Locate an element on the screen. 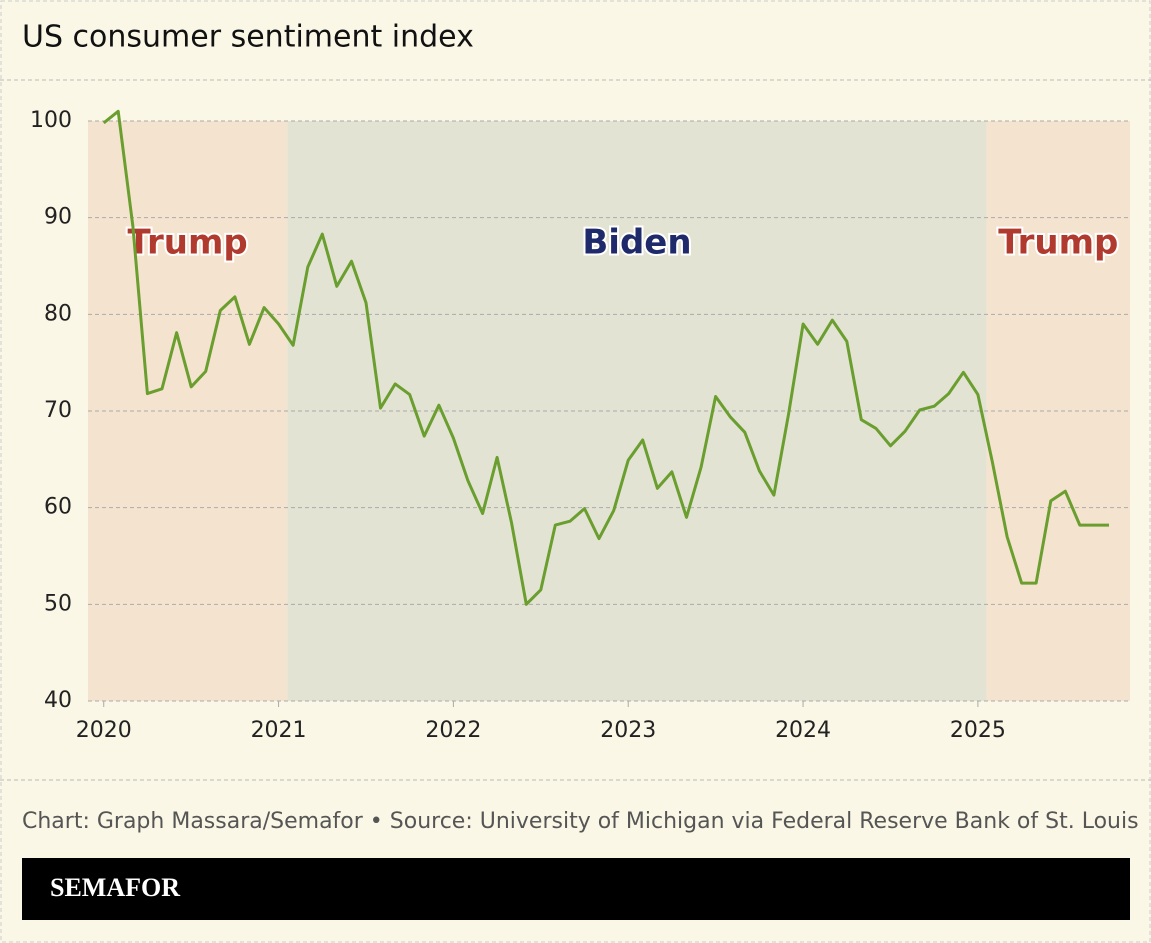 Image resolution: width=1151 pixels, height=943 pixels. y-tick-label: 100 is located at coordinates (51, 120).